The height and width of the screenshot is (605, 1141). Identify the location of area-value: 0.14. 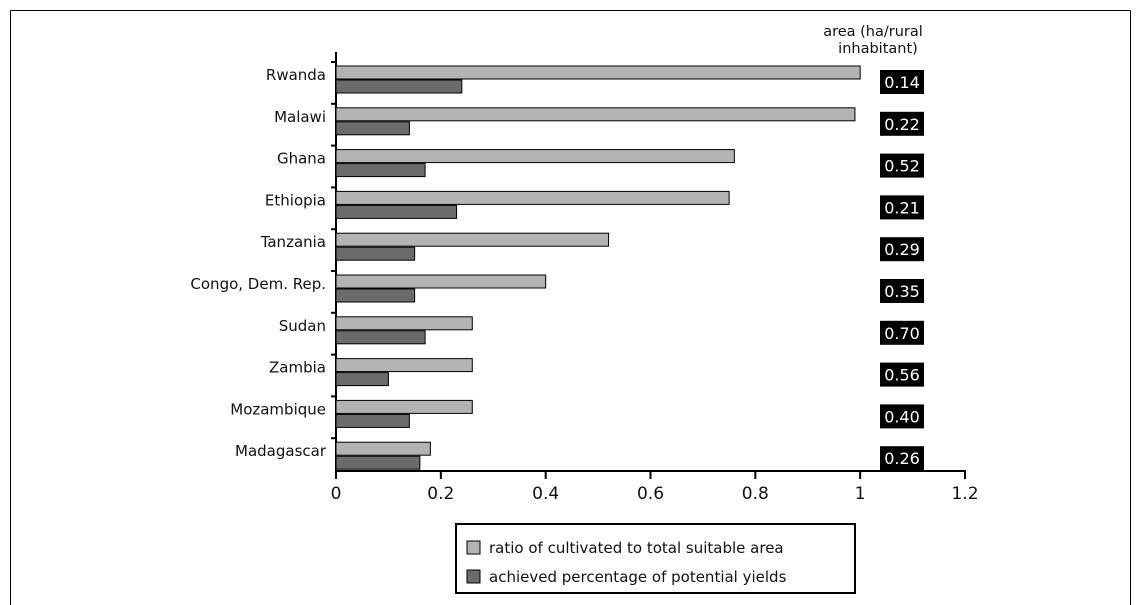
(902, 82).